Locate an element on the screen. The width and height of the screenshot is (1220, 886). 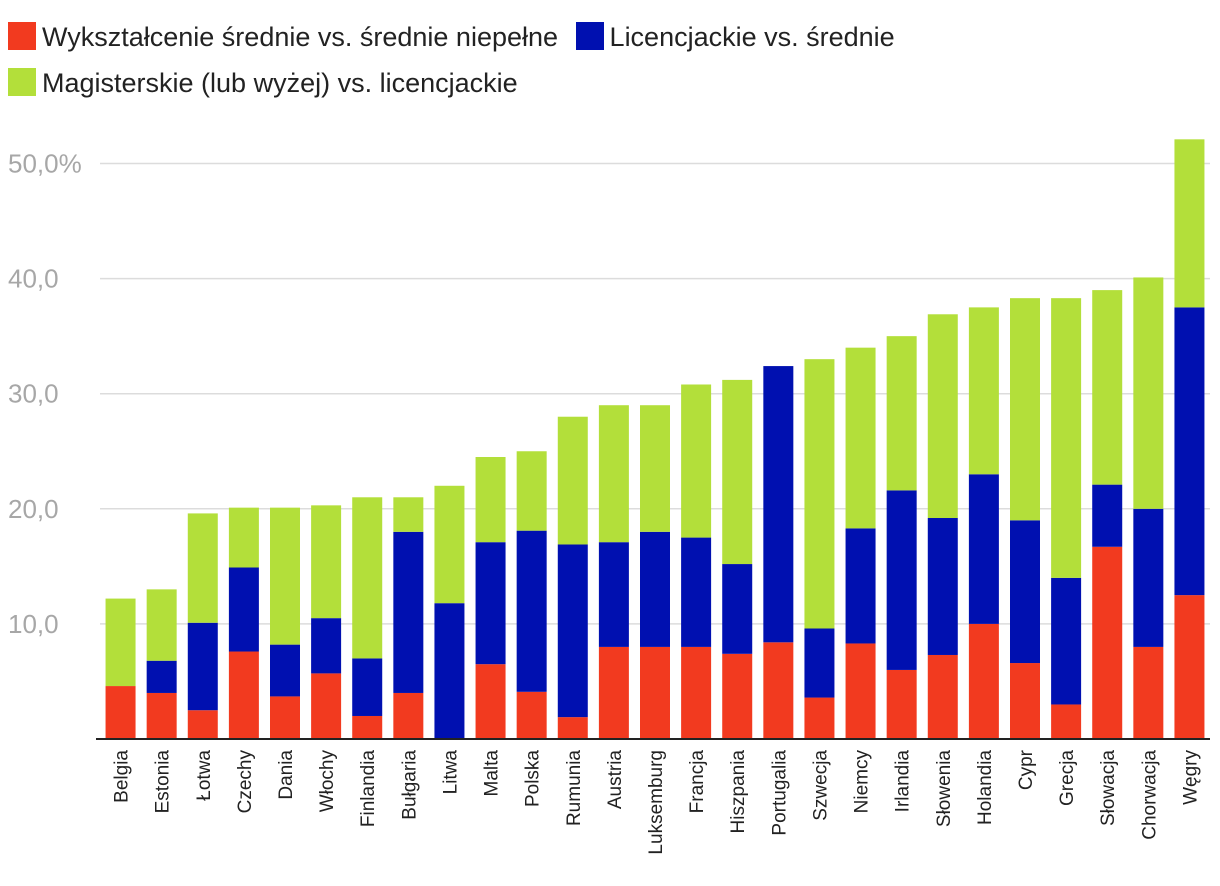
legend-swatch-green is located at coordinates (22, 82).